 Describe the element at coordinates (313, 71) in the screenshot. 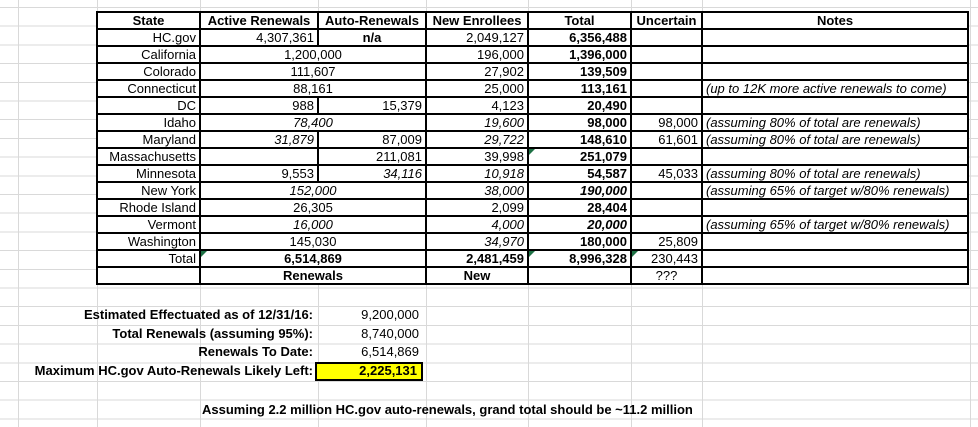

I see `renewals-merged-cell: 111,607` at that location.